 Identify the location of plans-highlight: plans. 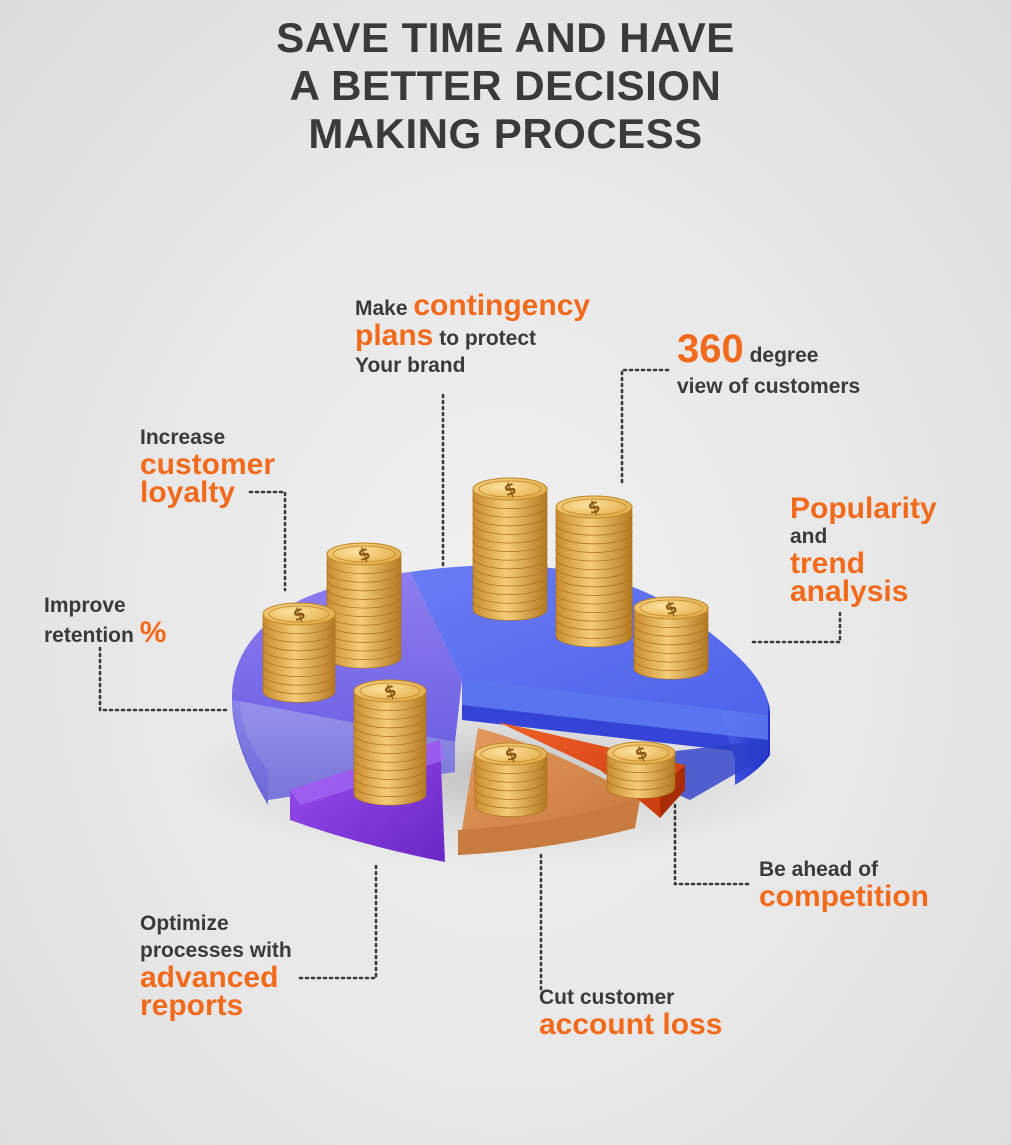
(394, 335).